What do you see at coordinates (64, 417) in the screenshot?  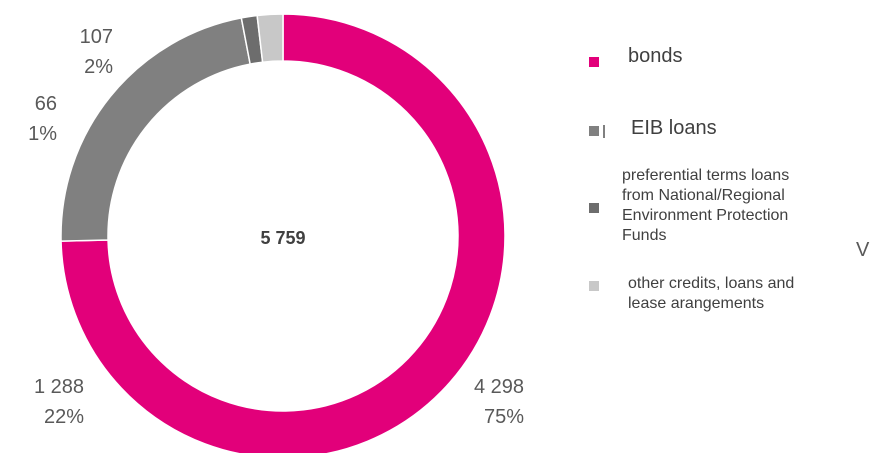 I see `data-label-percent: 22%` at bounding box center [64, 417].